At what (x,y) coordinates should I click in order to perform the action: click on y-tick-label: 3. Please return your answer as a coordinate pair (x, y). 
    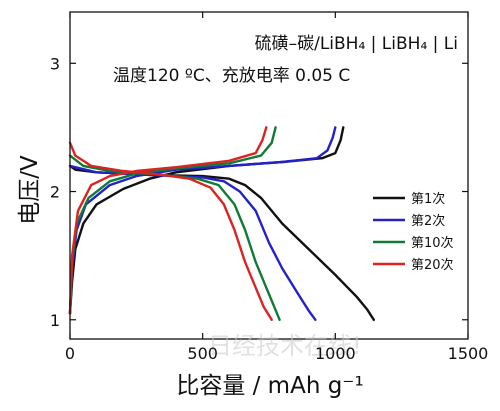
    Looking at the image, I should click on (55, 63).